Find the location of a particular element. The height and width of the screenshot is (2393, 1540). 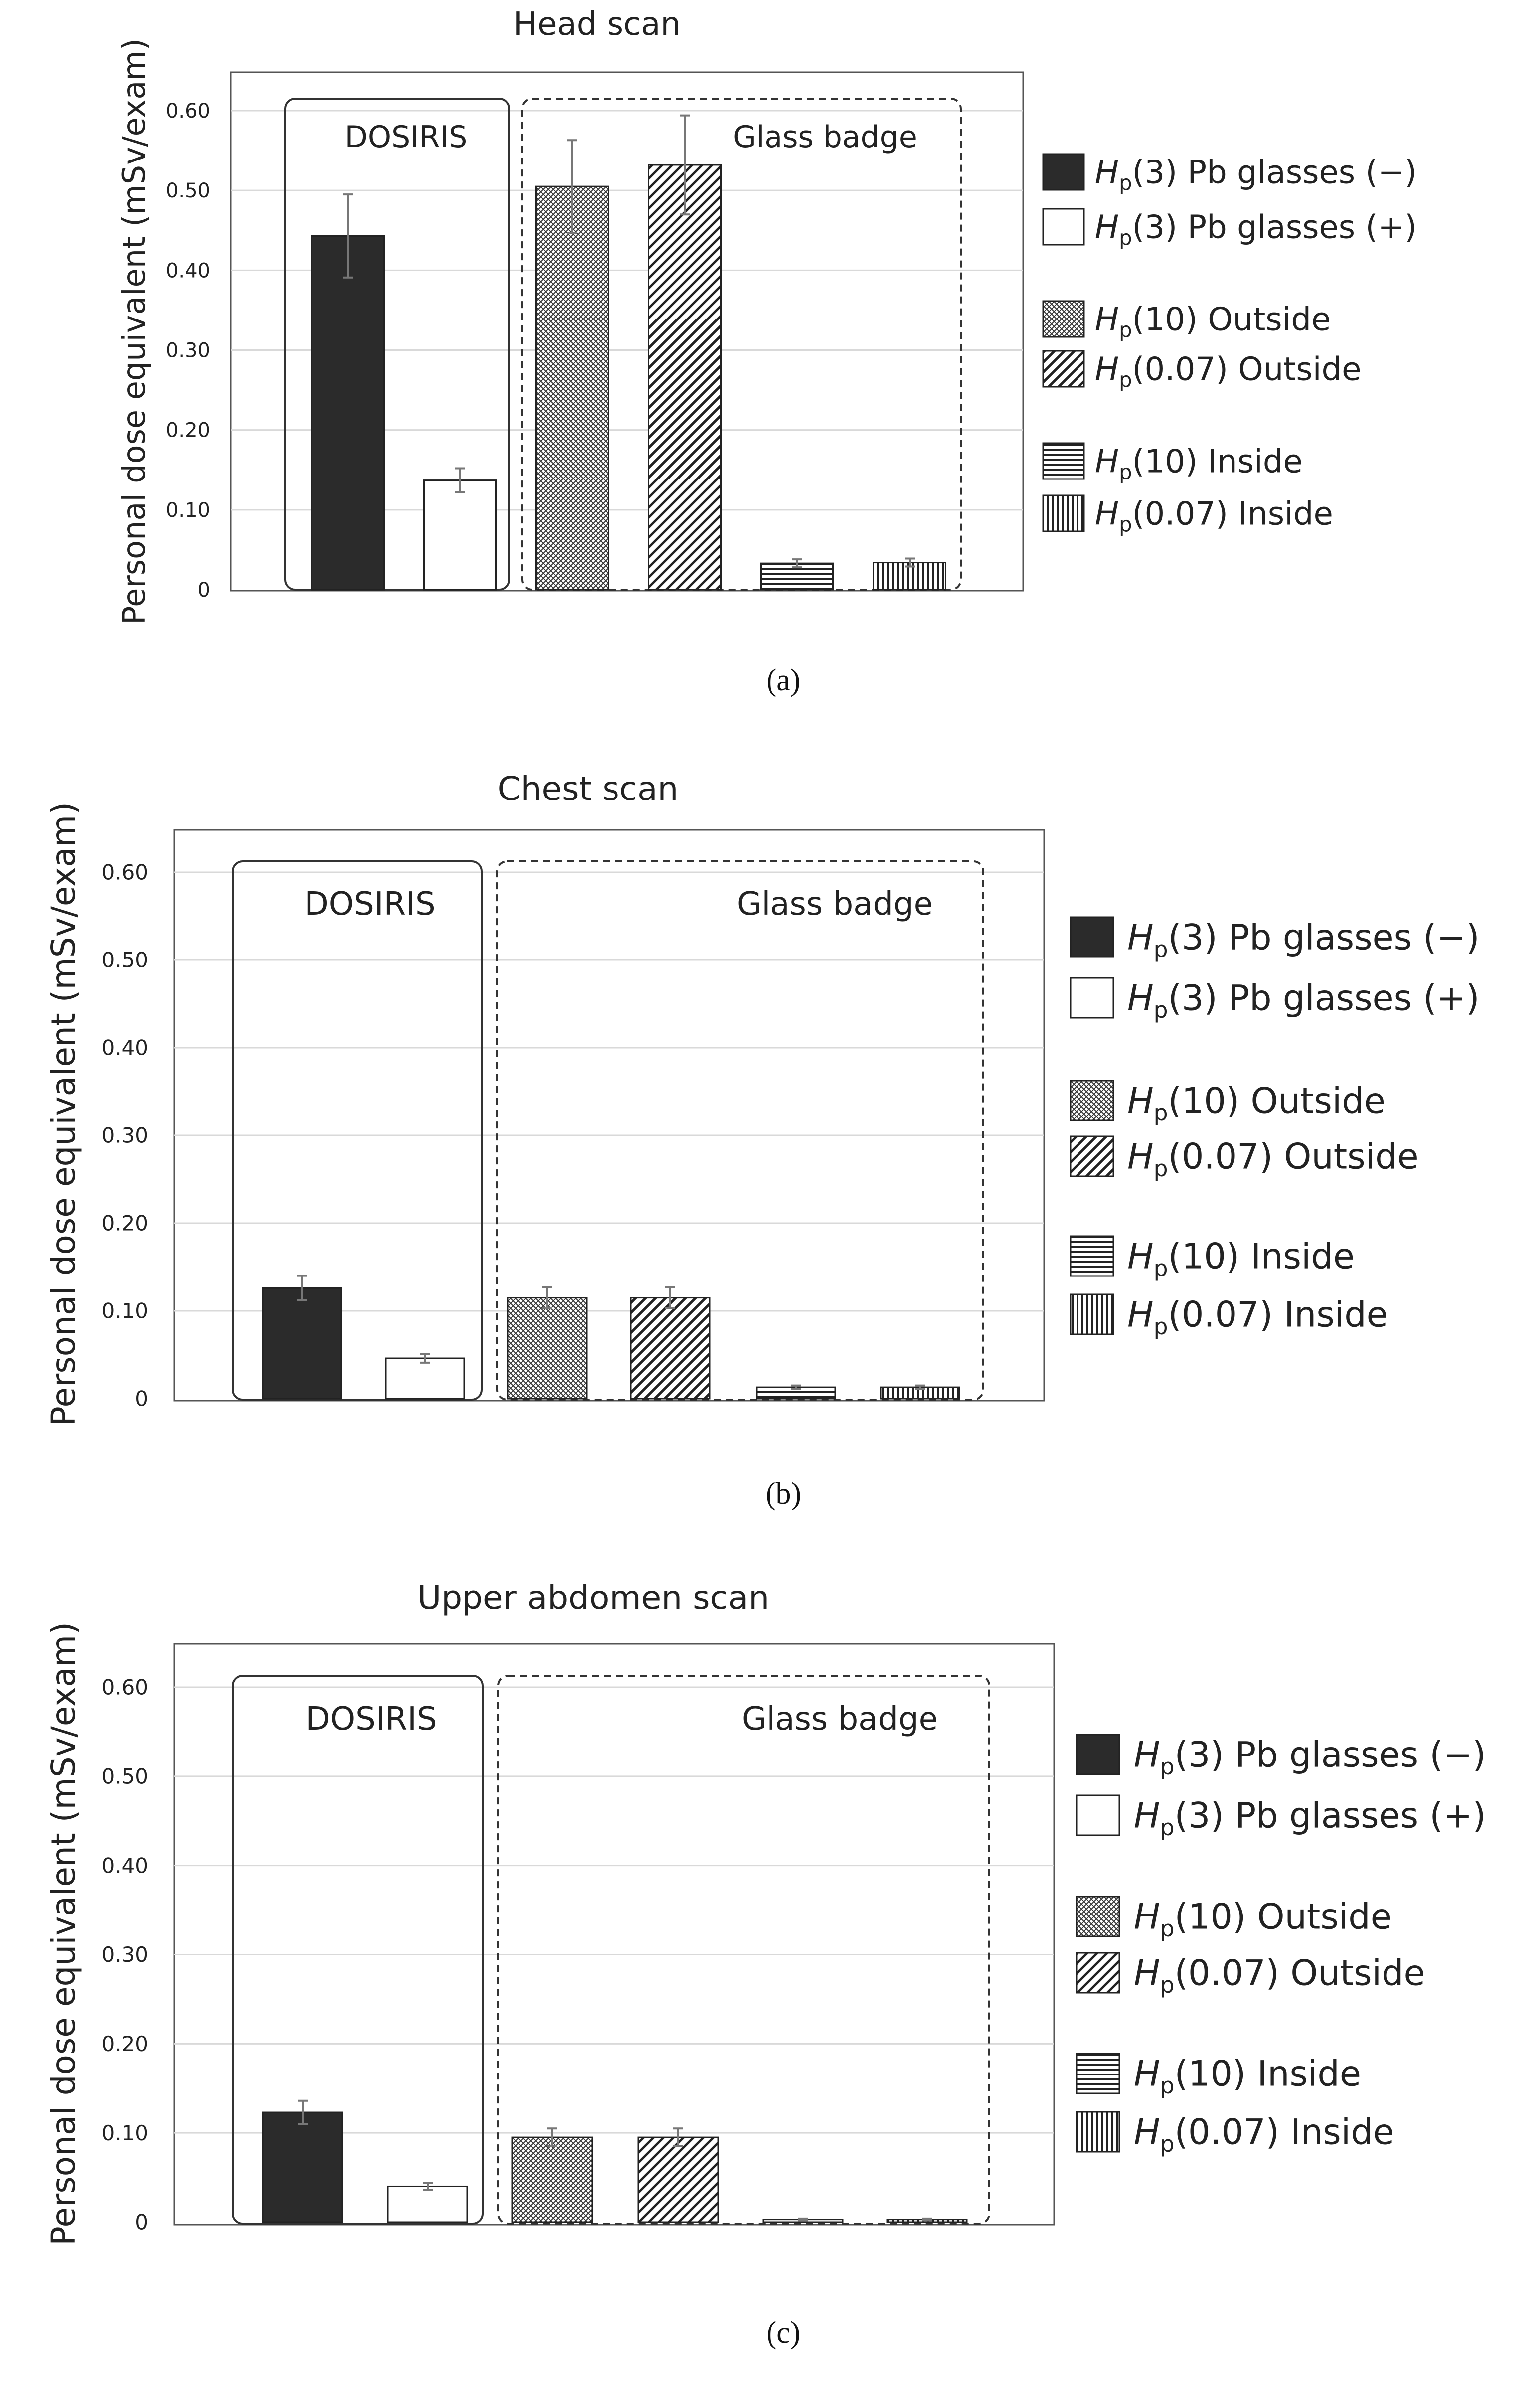

chart-title: Upper abdomen scan is located at coordinates (593, 1598).